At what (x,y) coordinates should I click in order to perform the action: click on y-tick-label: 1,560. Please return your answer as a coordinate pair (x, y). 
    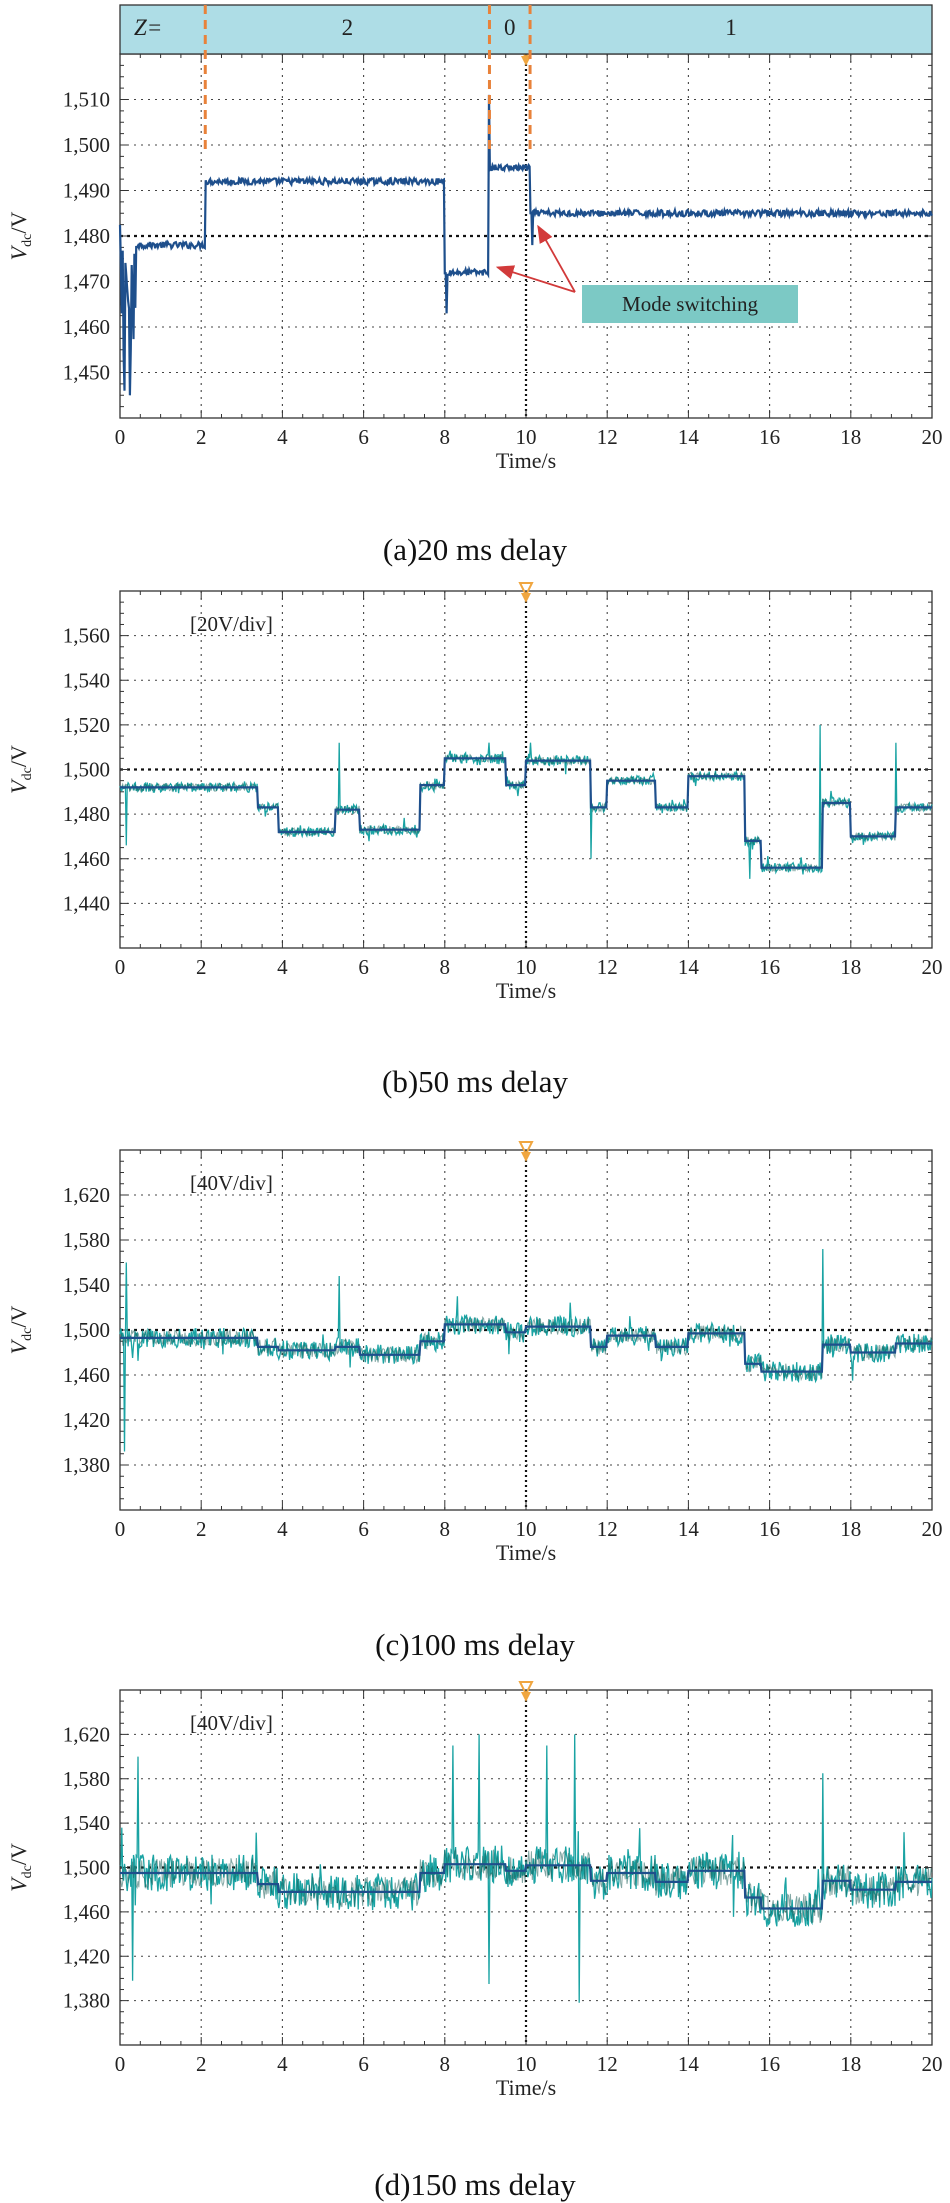
    Looking at the image, I should click on (86, 636).